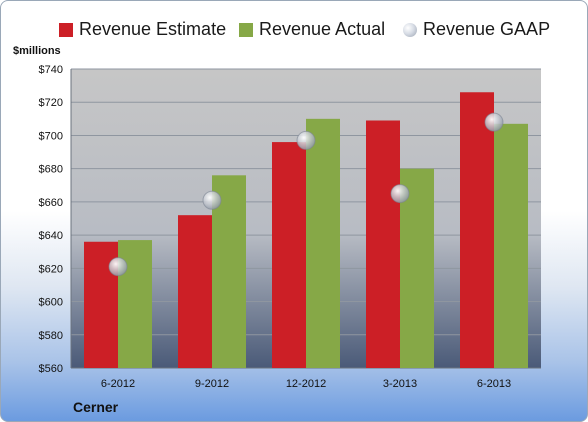 This screenshot has width=588, height=422. Describe the element at coordinates (246, 29) in the screenshot. I see `legend-swatch-actual` at that location.